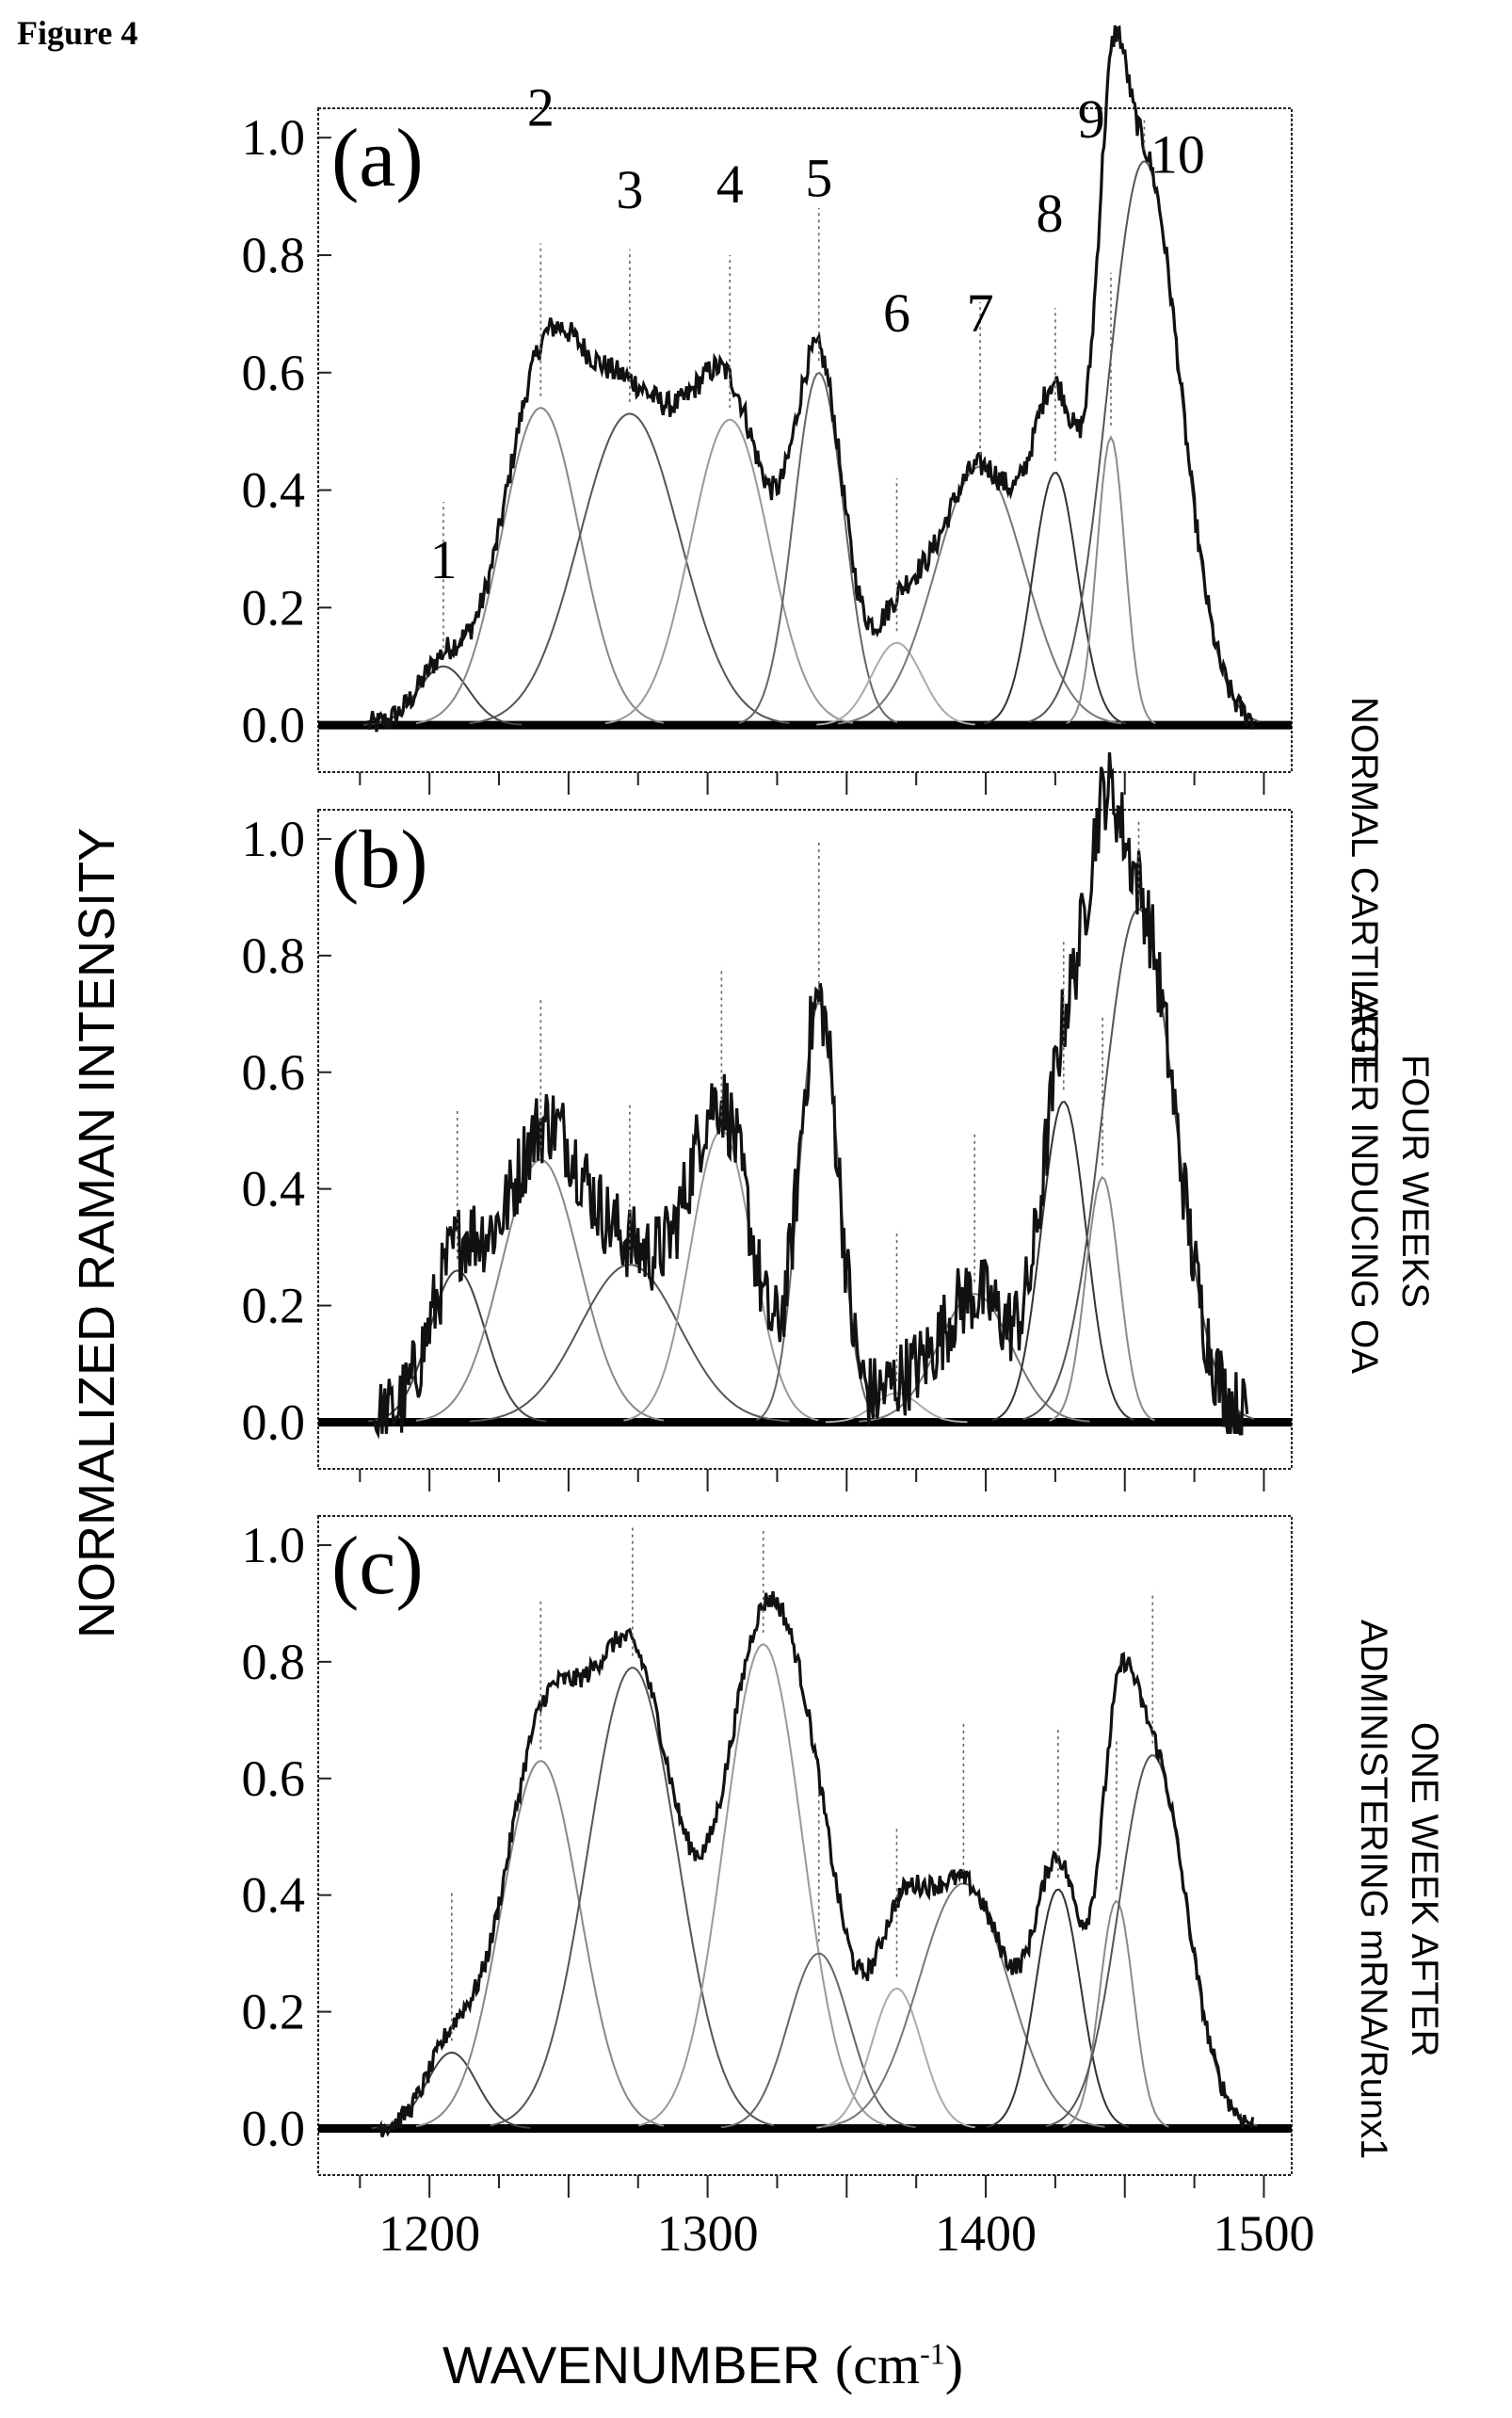 The width and height of the screenshot is (1512, 2418). I want to click on x-axis-label-group: WAVENUMBER (cm-1), so click(702, 2364).